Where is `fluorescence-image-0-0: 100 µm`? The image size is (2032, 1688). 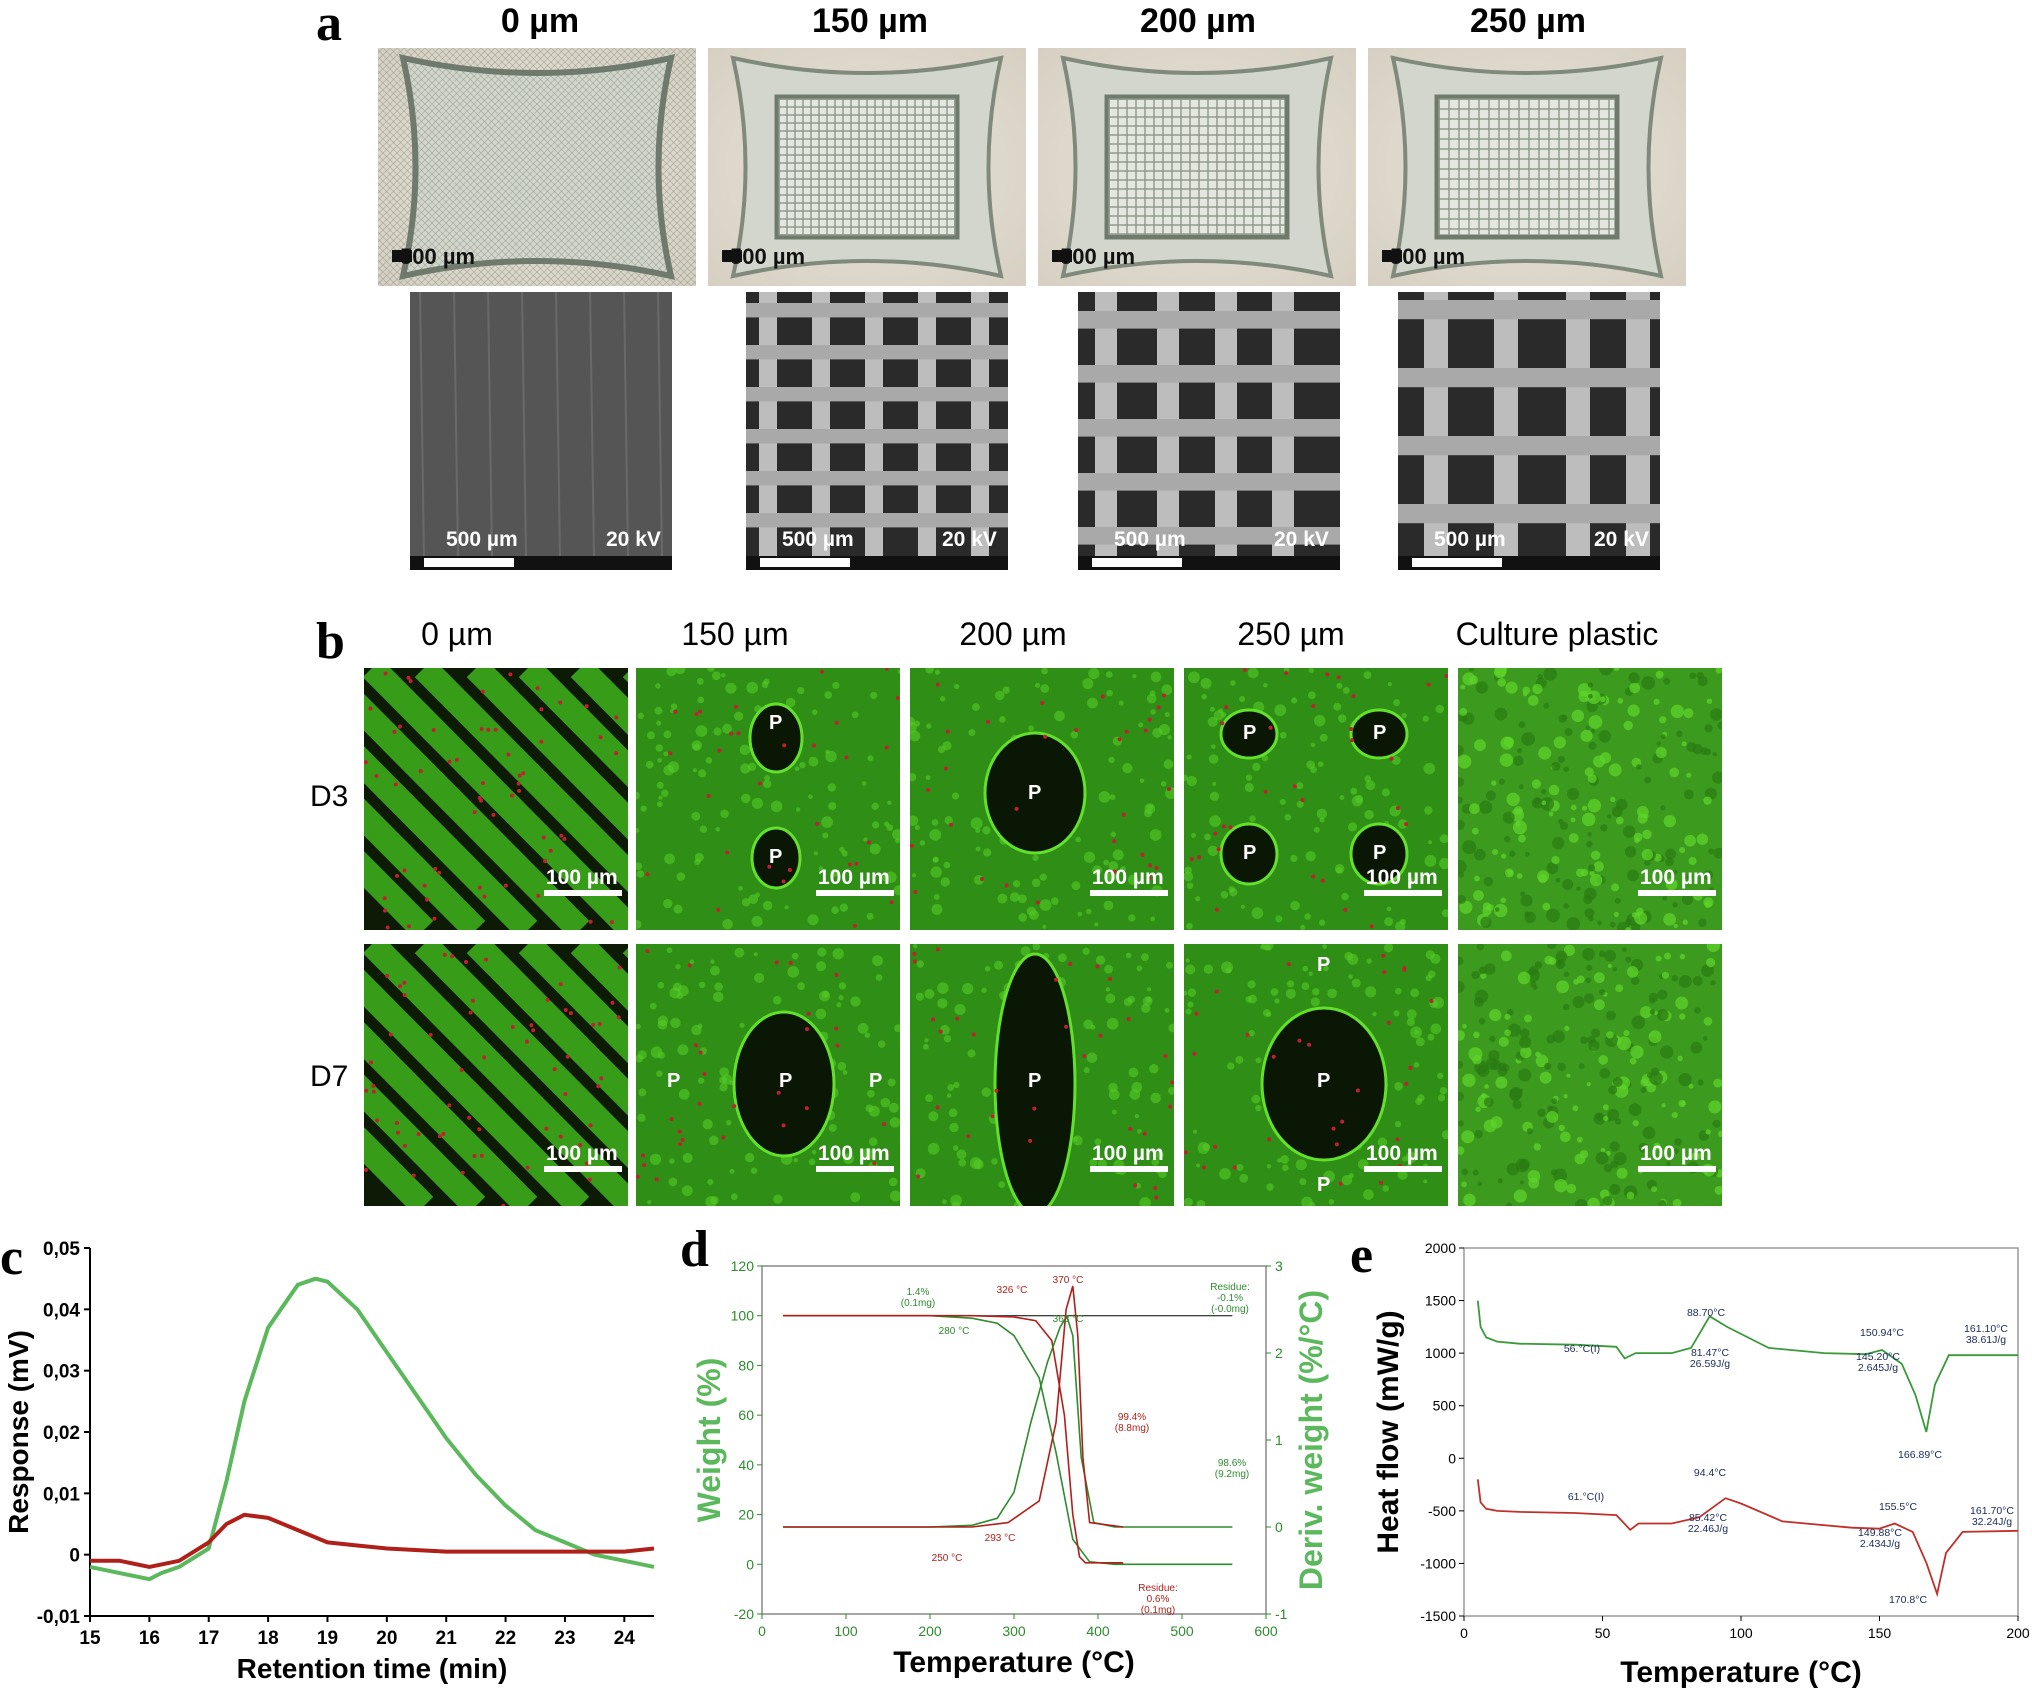
fluorescence-image-0-0: 100 µm is located at coordinates (496, 799).